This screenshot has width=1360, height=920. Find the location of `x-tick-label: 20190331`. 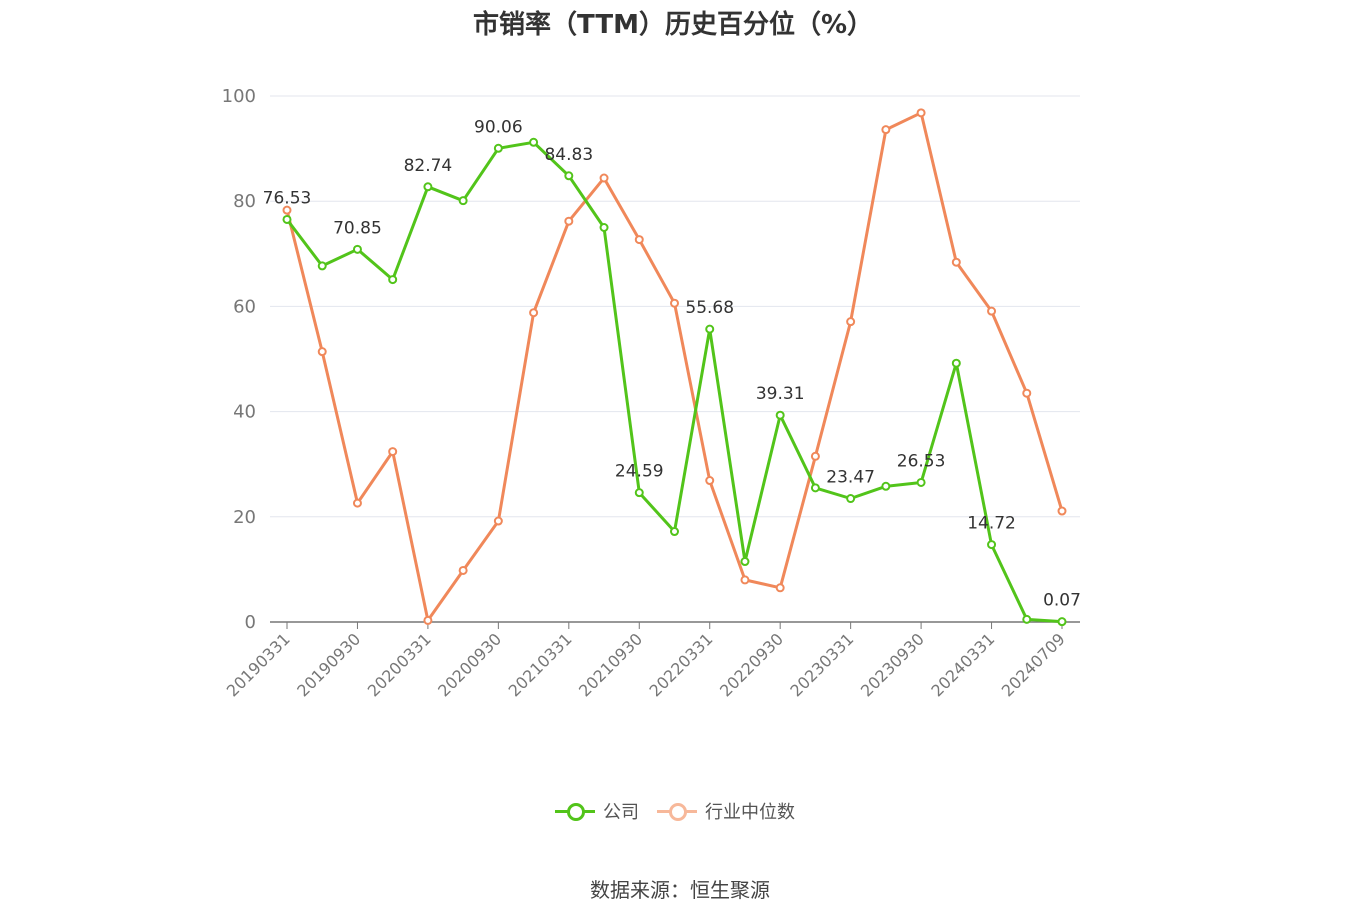

x-tick-label: 20190331 is located at coordinates (258, 664).